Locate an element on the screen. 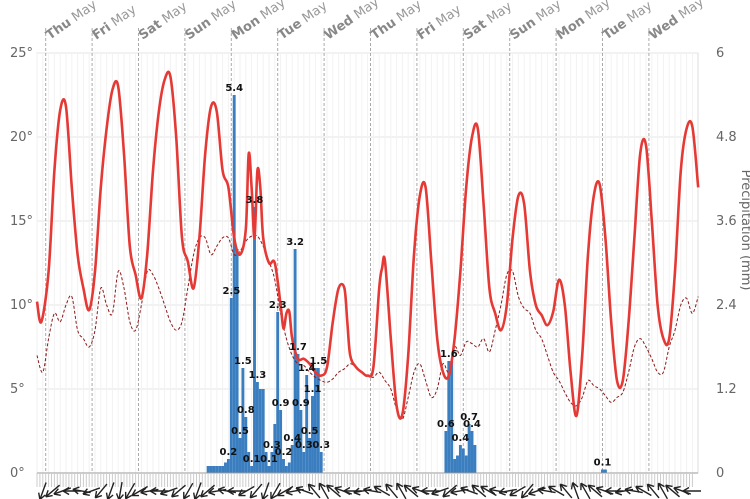 This screenshot has width=750, height=499. precipitation-value-label: 0.2 is located at coordinates (229, 452).